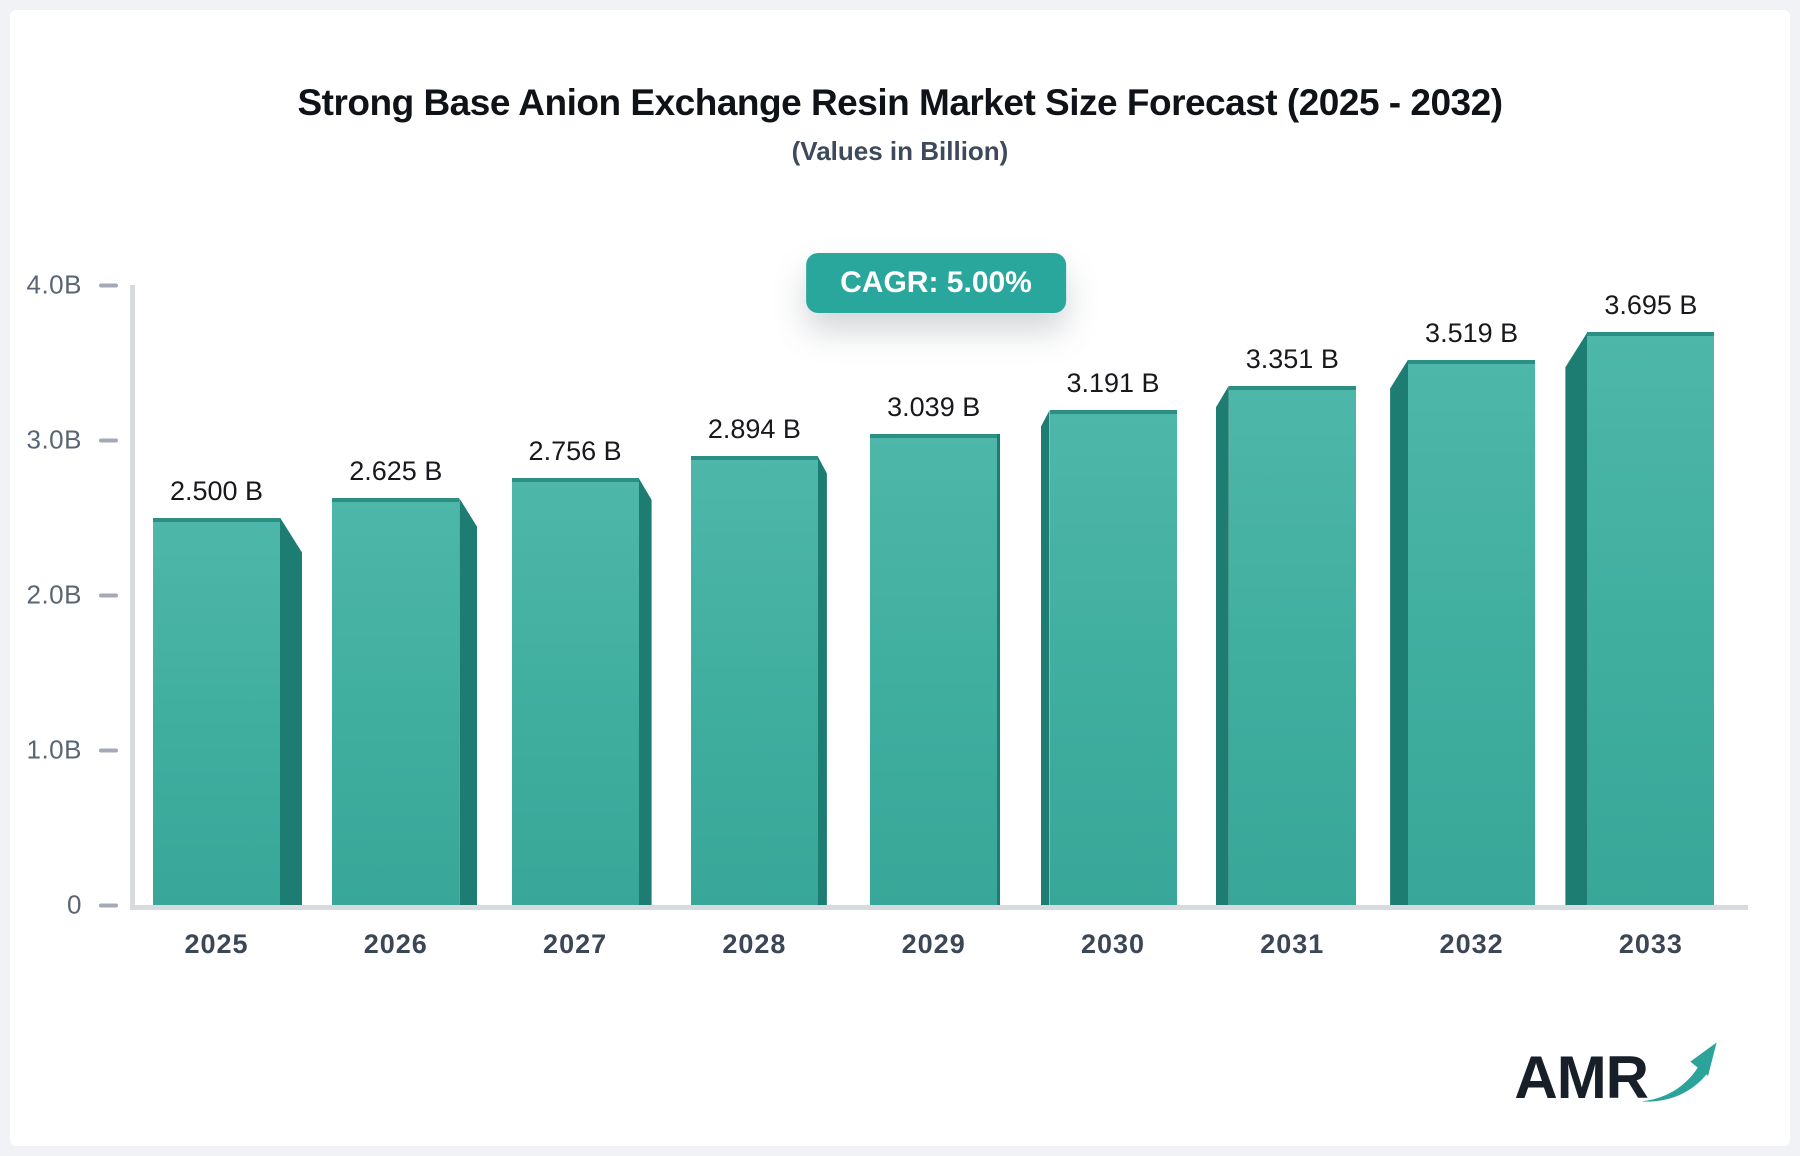 This screenshot has height=1156, width=1800. What do you see at coordinates (54, 749) in the screenshot?
I see `y-axis-tick-label: 1.0B` at bounding box center [54, 749].